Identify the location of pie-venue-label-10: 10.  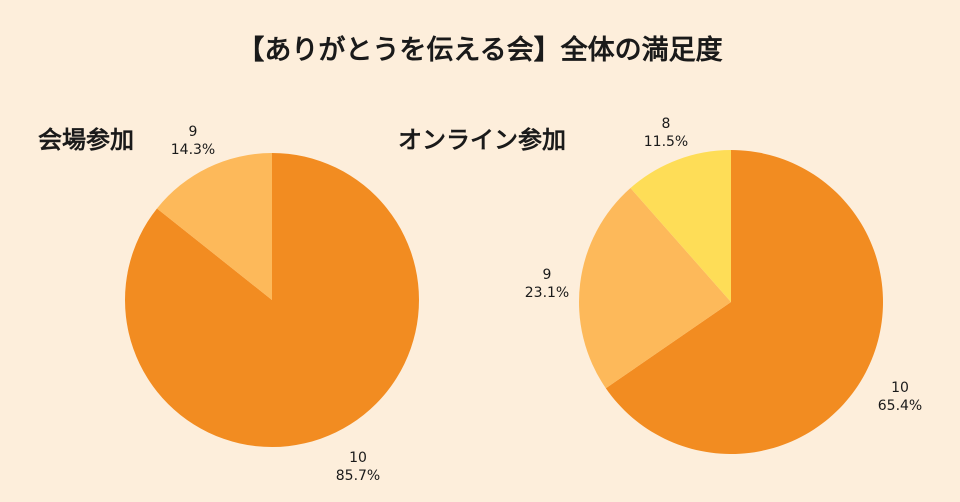
(358, 458).